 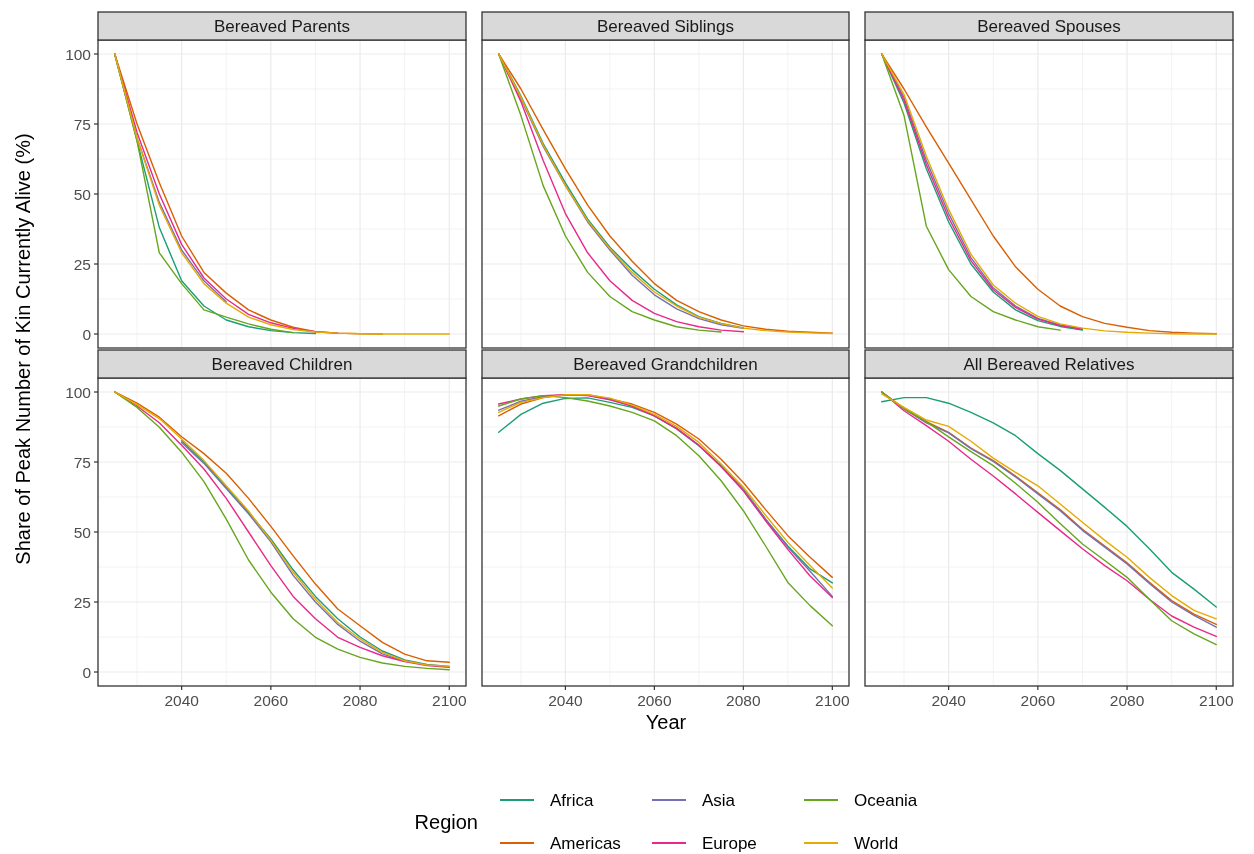 I want to click on legend-label: Europe, so click(x=729, y=843).